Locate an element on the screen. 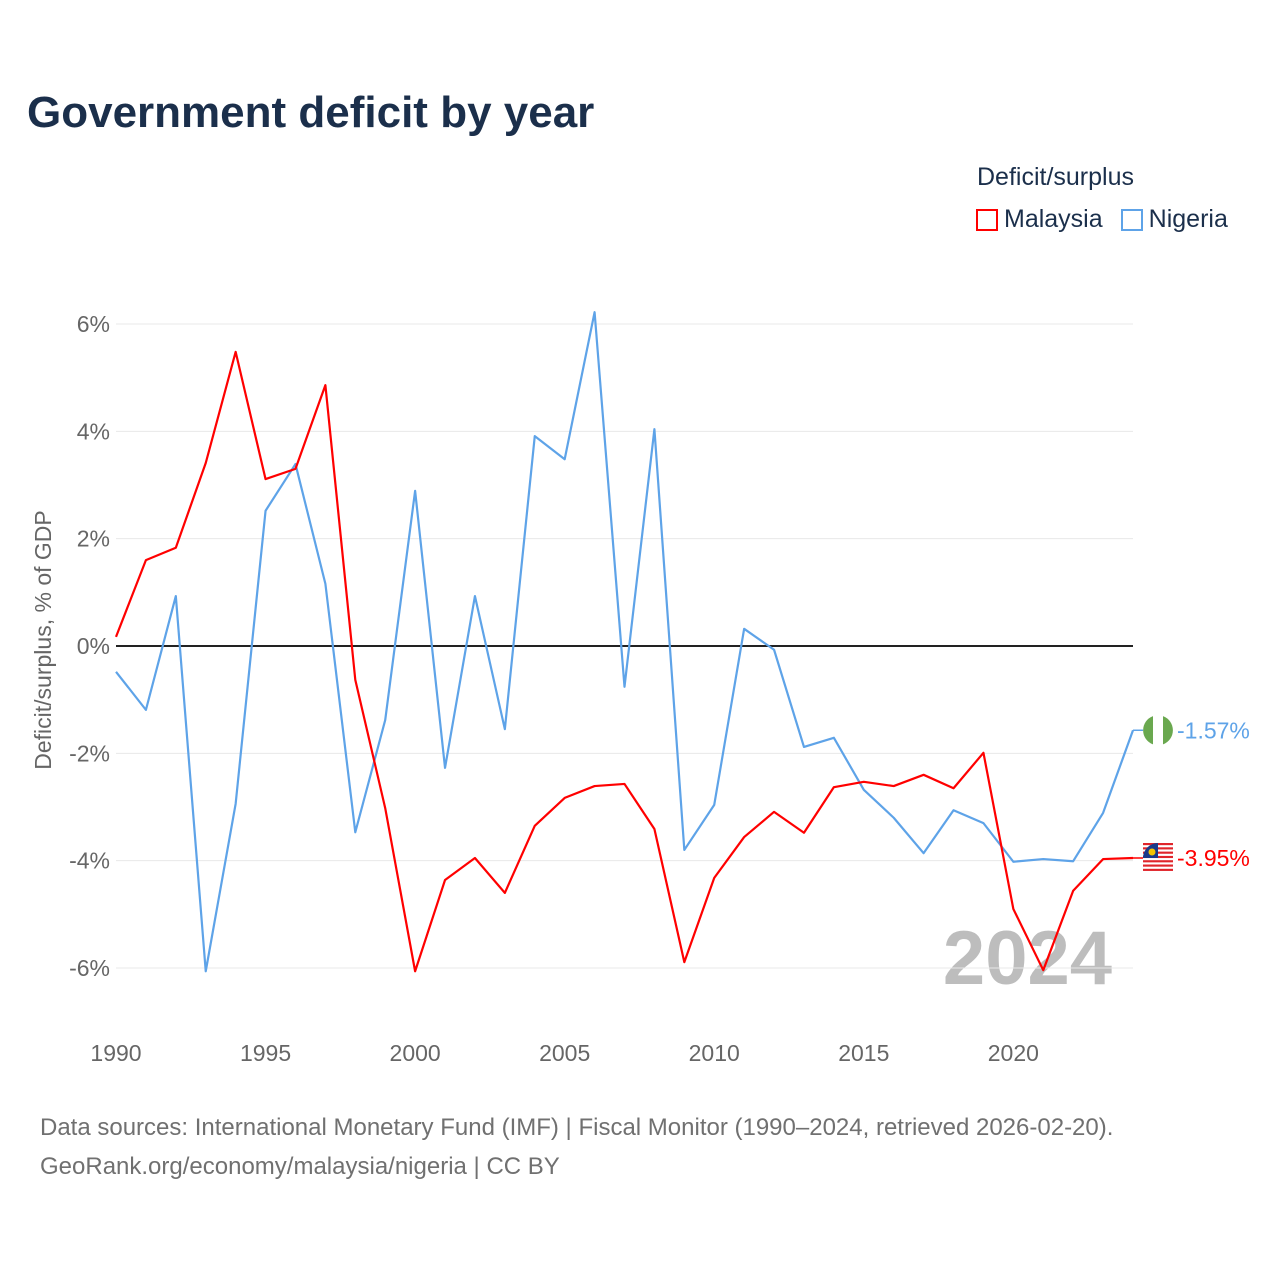 The height and width of the screenshot is (1280, 1280). x-tick-label: 2020 is located at coordinates (1013, 1053).